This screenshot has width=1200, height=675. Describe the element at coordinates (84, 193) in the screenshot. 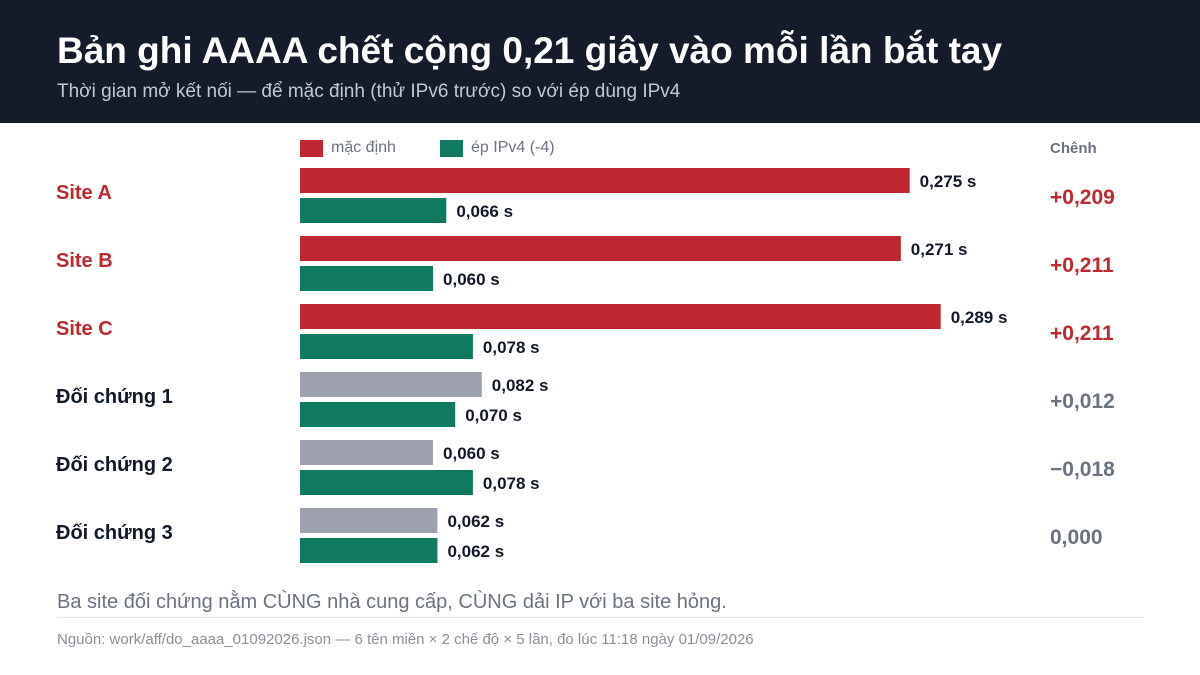

I see `category-label: Site A` at that location.